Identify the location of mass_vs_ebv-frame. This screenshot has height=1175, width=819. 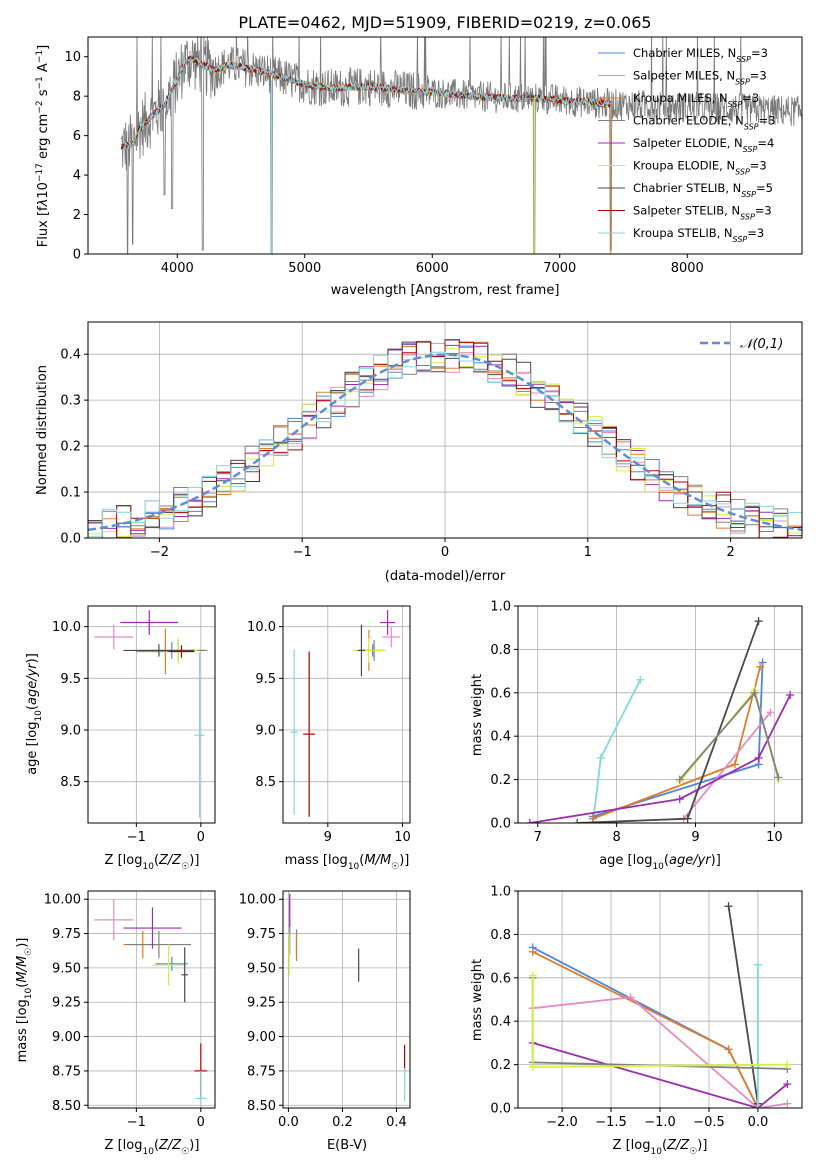
(346, 999).